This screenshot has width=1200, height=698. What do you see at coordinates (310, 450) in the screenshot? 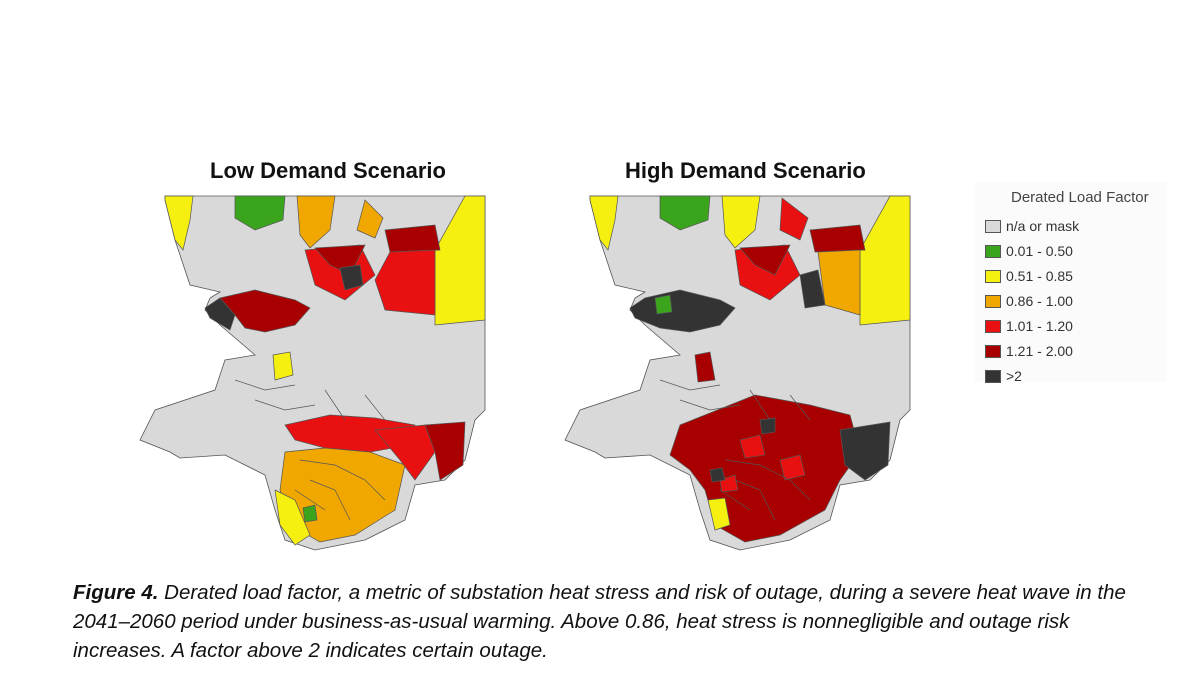
I see `low-zone-lines` at bounding box center [310, 450].